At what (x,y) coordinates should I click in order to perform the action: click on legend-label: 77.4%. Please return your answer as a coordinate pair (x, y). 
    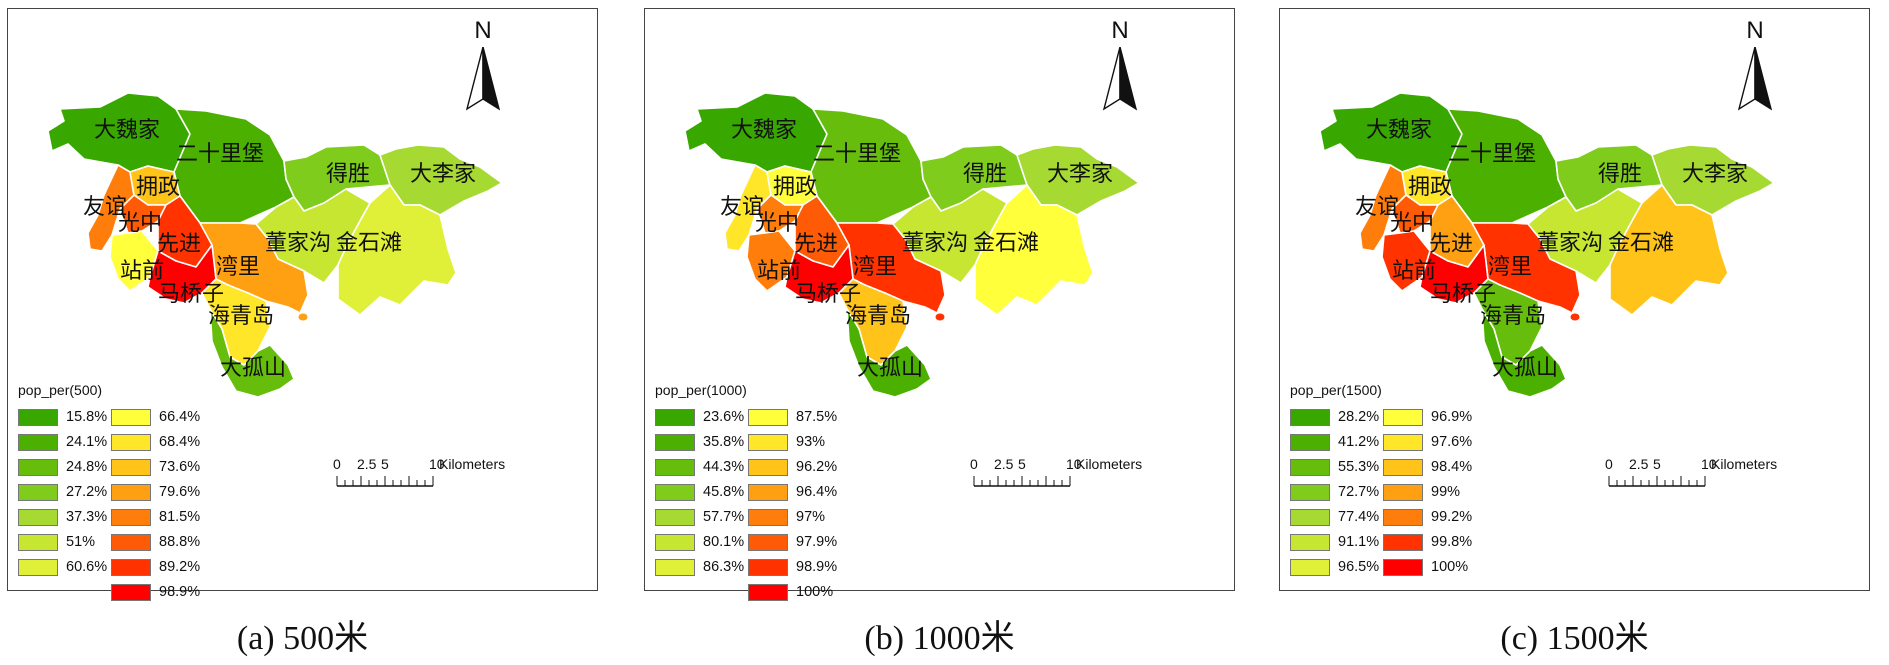
    Looking at the image, I should click on (1359, 517).